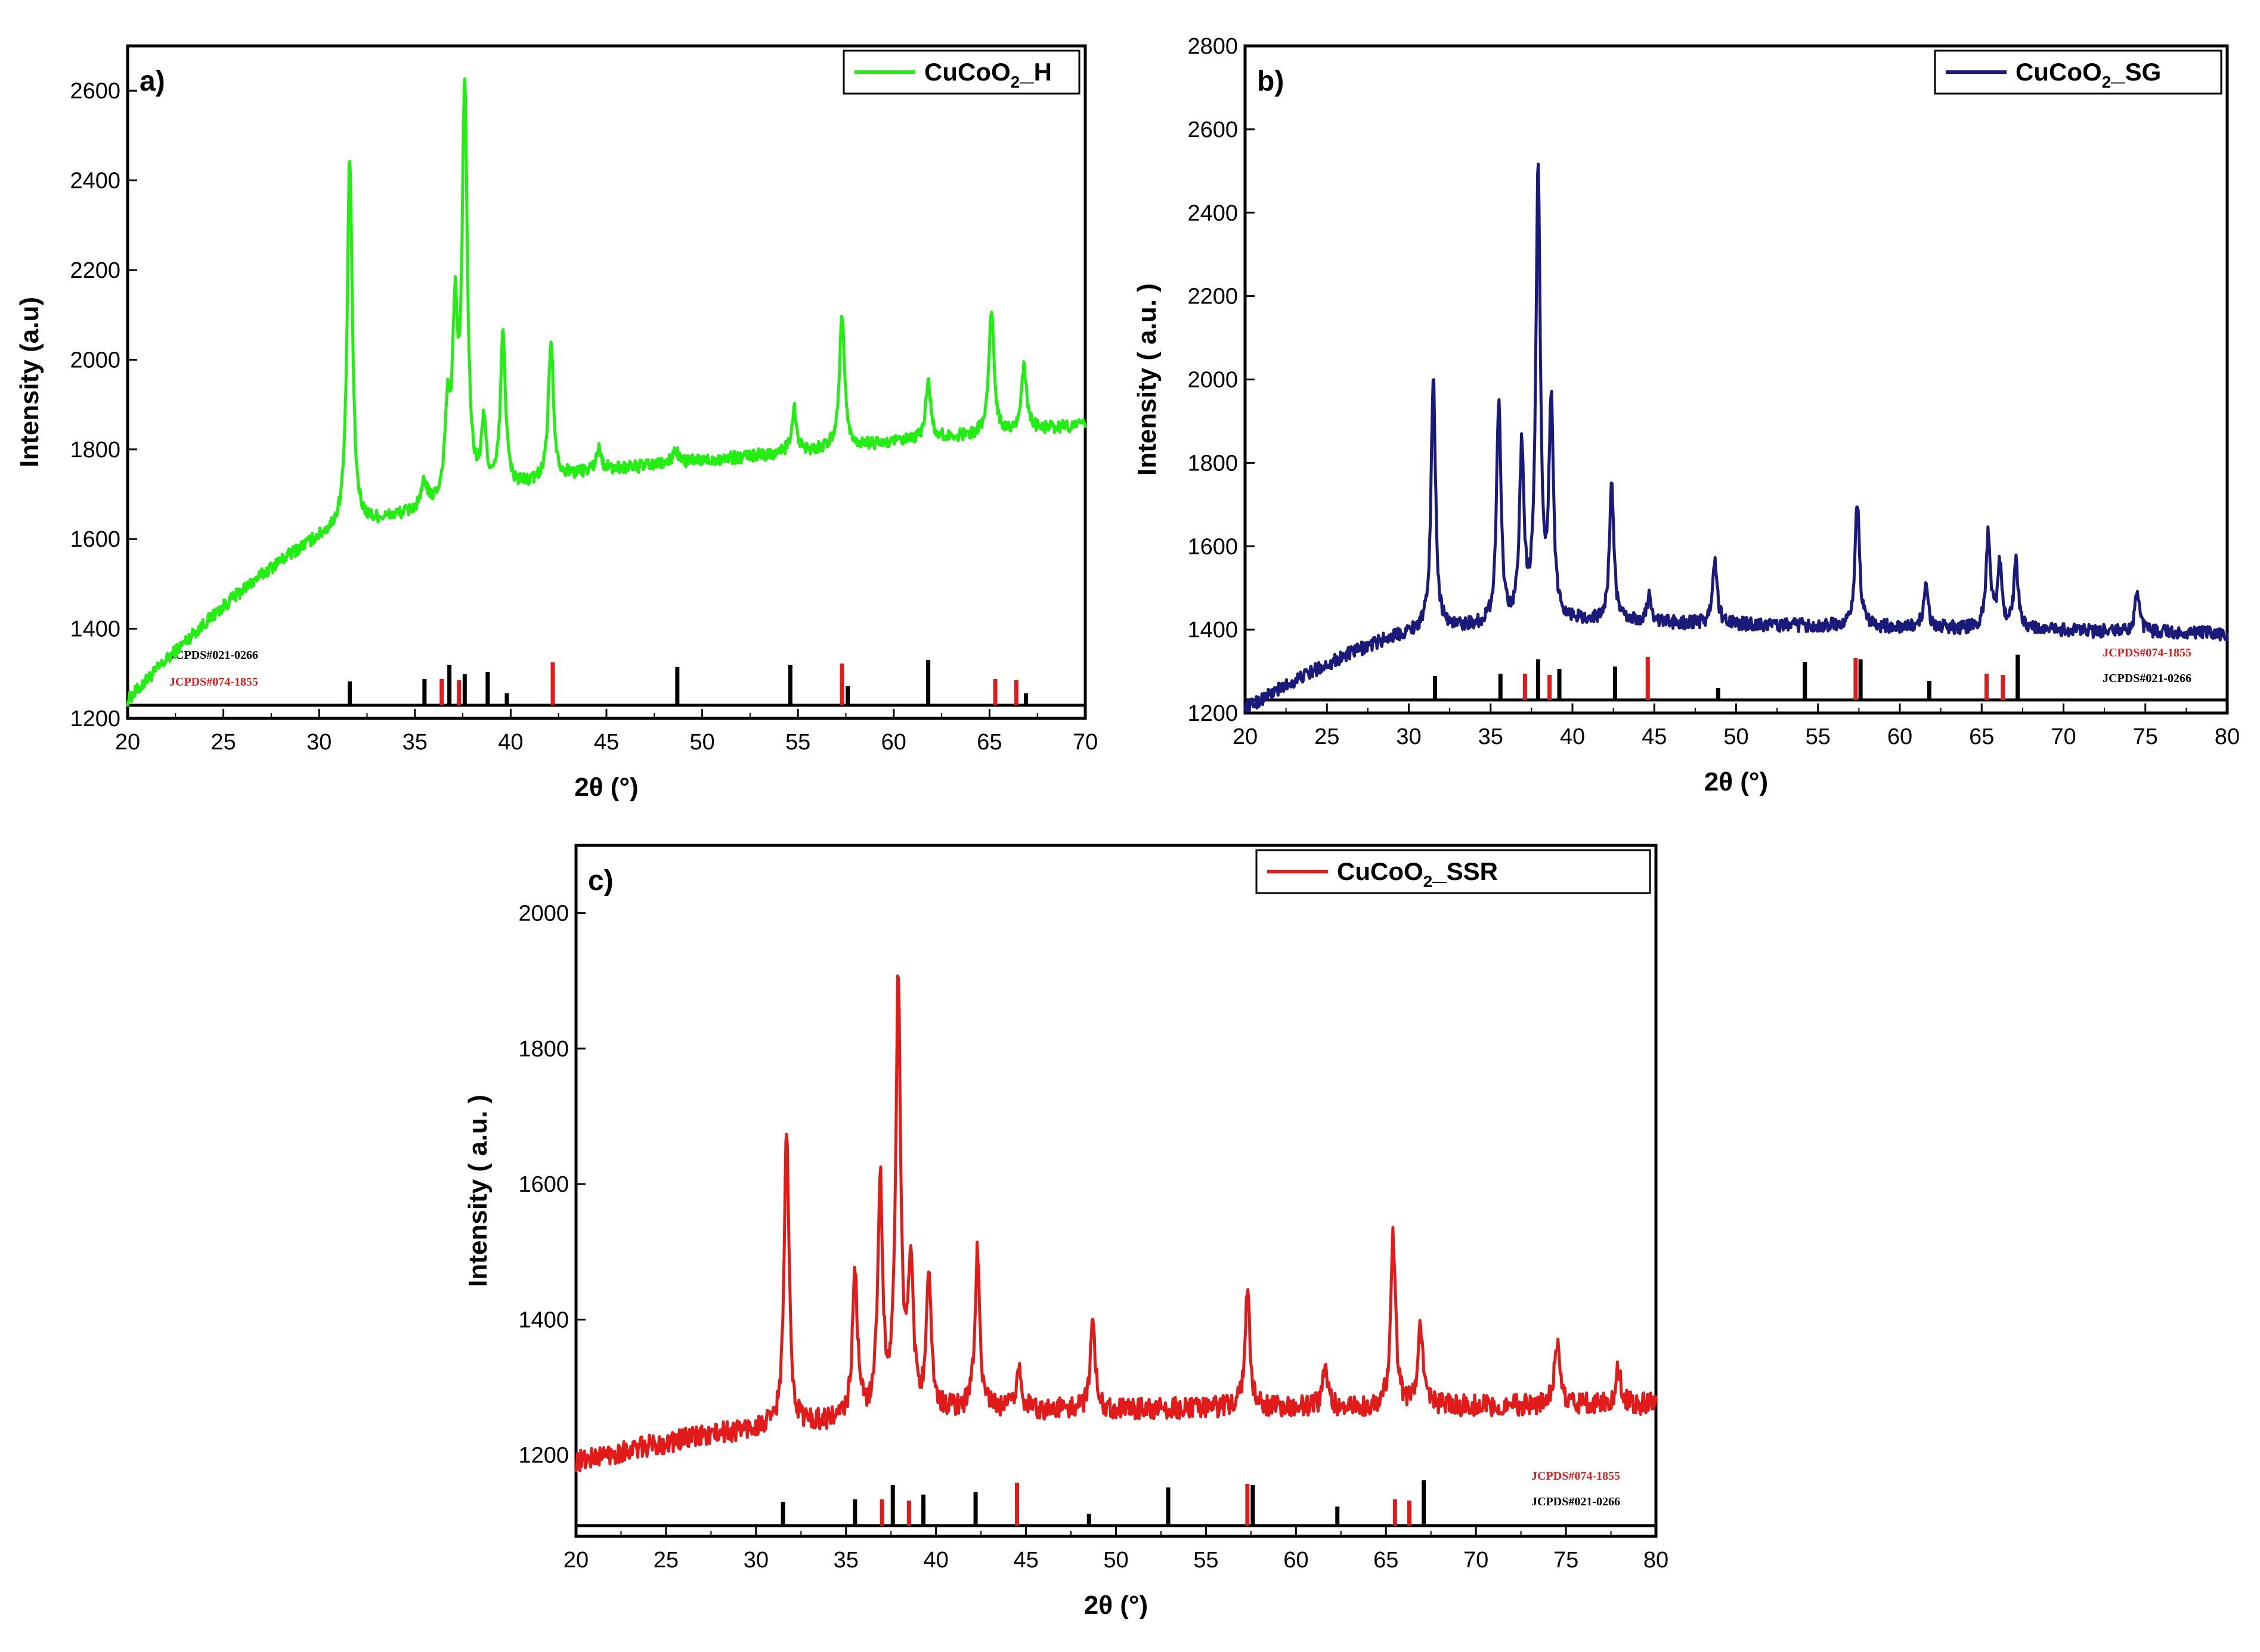 The height and width of the screenshot is (1652, 2260). I want to click on y-tick-label: 2800, so click(1212, 46).